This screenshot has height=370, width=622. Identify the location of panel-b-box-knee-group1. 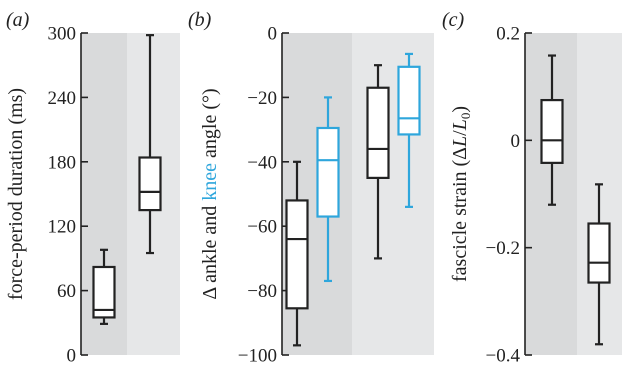
(409, 130).